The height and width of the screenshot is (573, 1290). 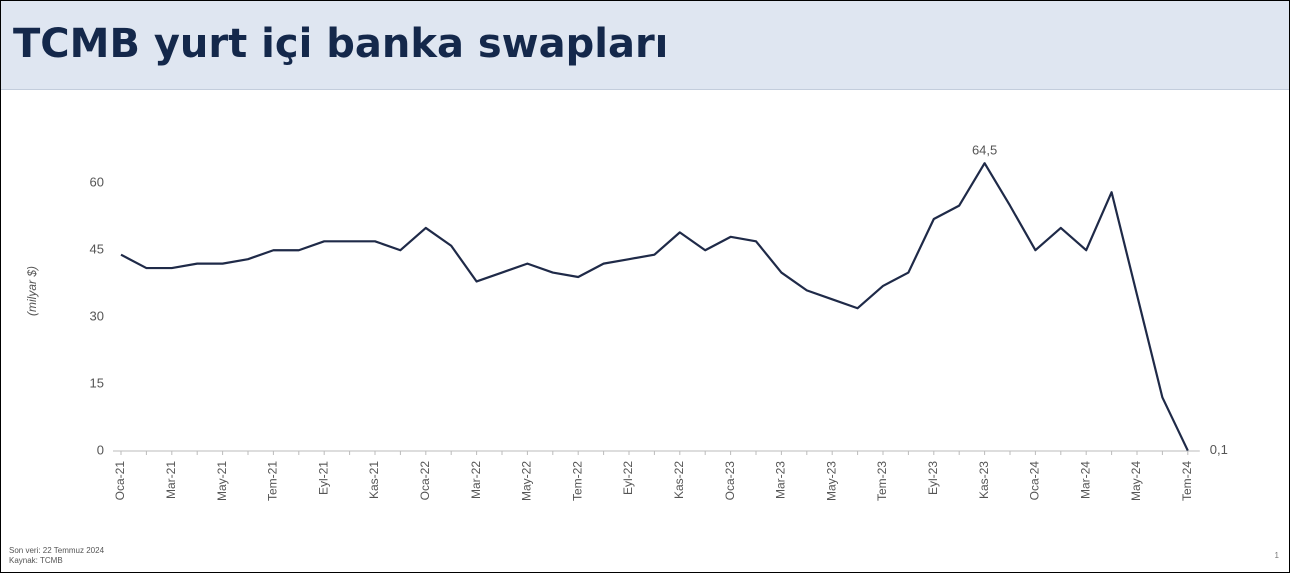 What do you see at coordinates (425, 481) in the screenshot?
I see `x-tick-label: Oca-22` at bounding box center [425, 481].